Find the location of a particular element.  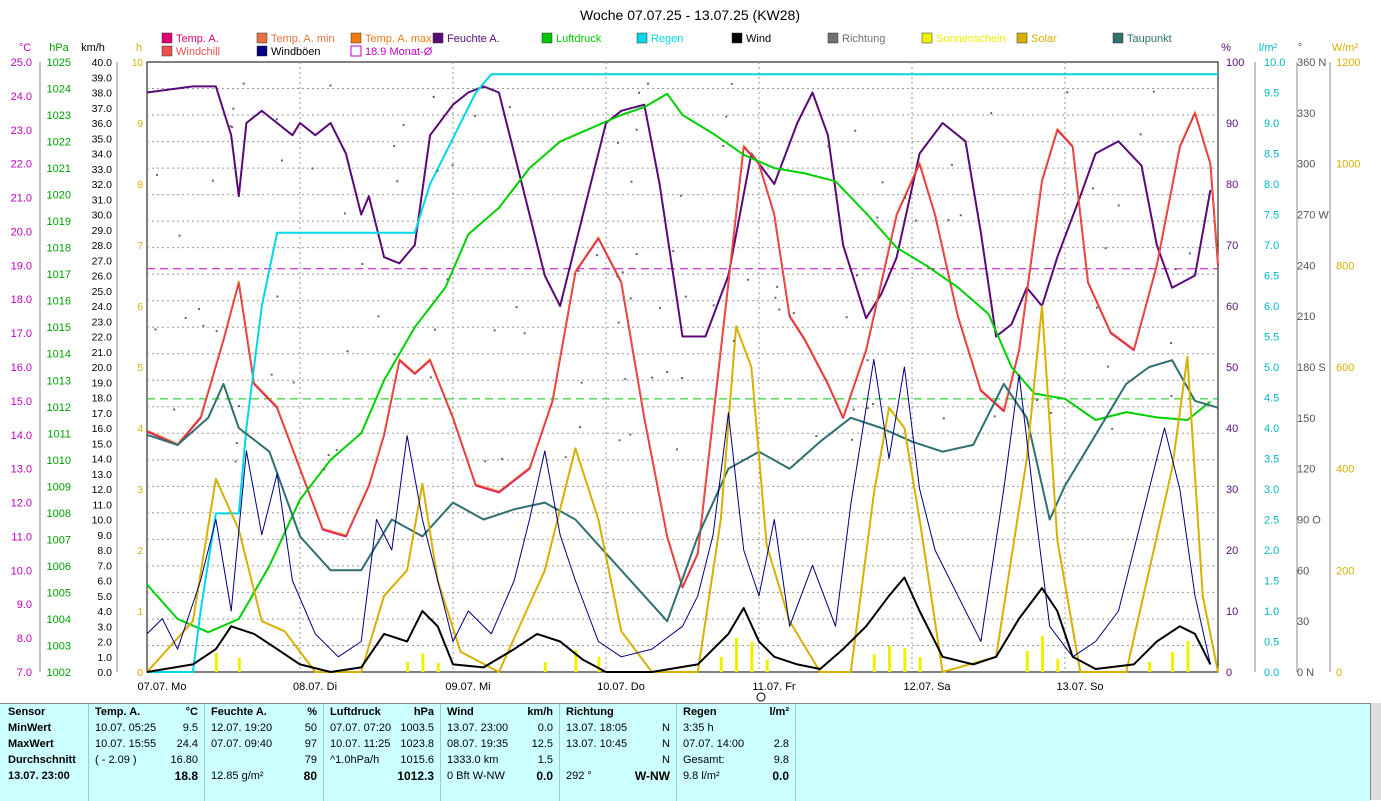

tick-humidity: 70 is located at coordinates (1232, 246).